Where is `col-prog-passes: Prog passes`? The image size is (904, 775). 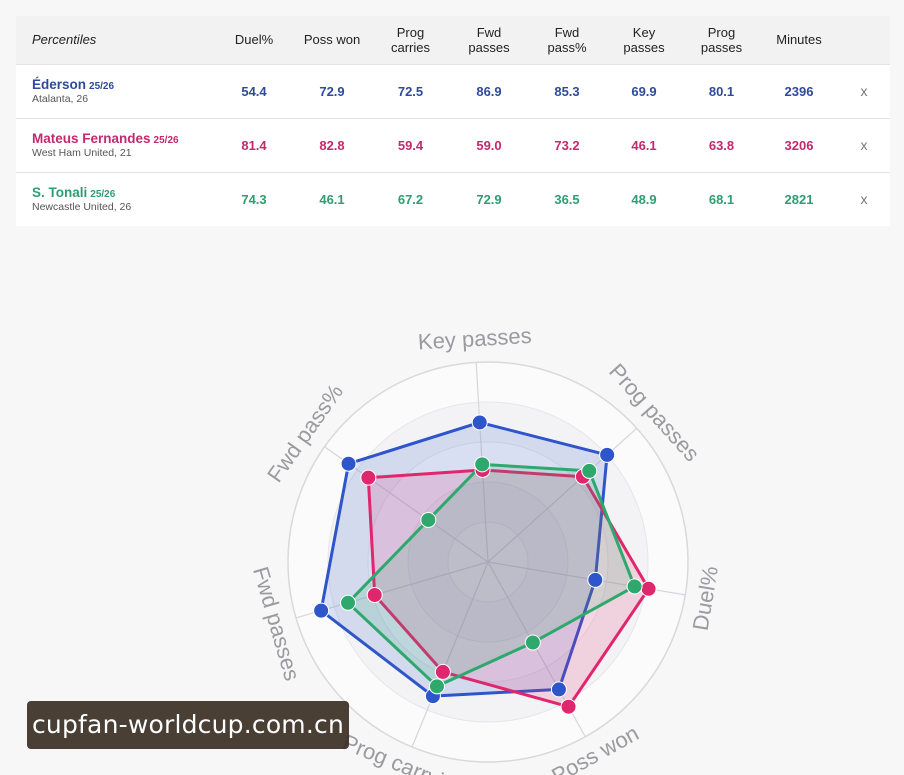 col-prog-passes: Prog passes is located at coordinates (721, 40).